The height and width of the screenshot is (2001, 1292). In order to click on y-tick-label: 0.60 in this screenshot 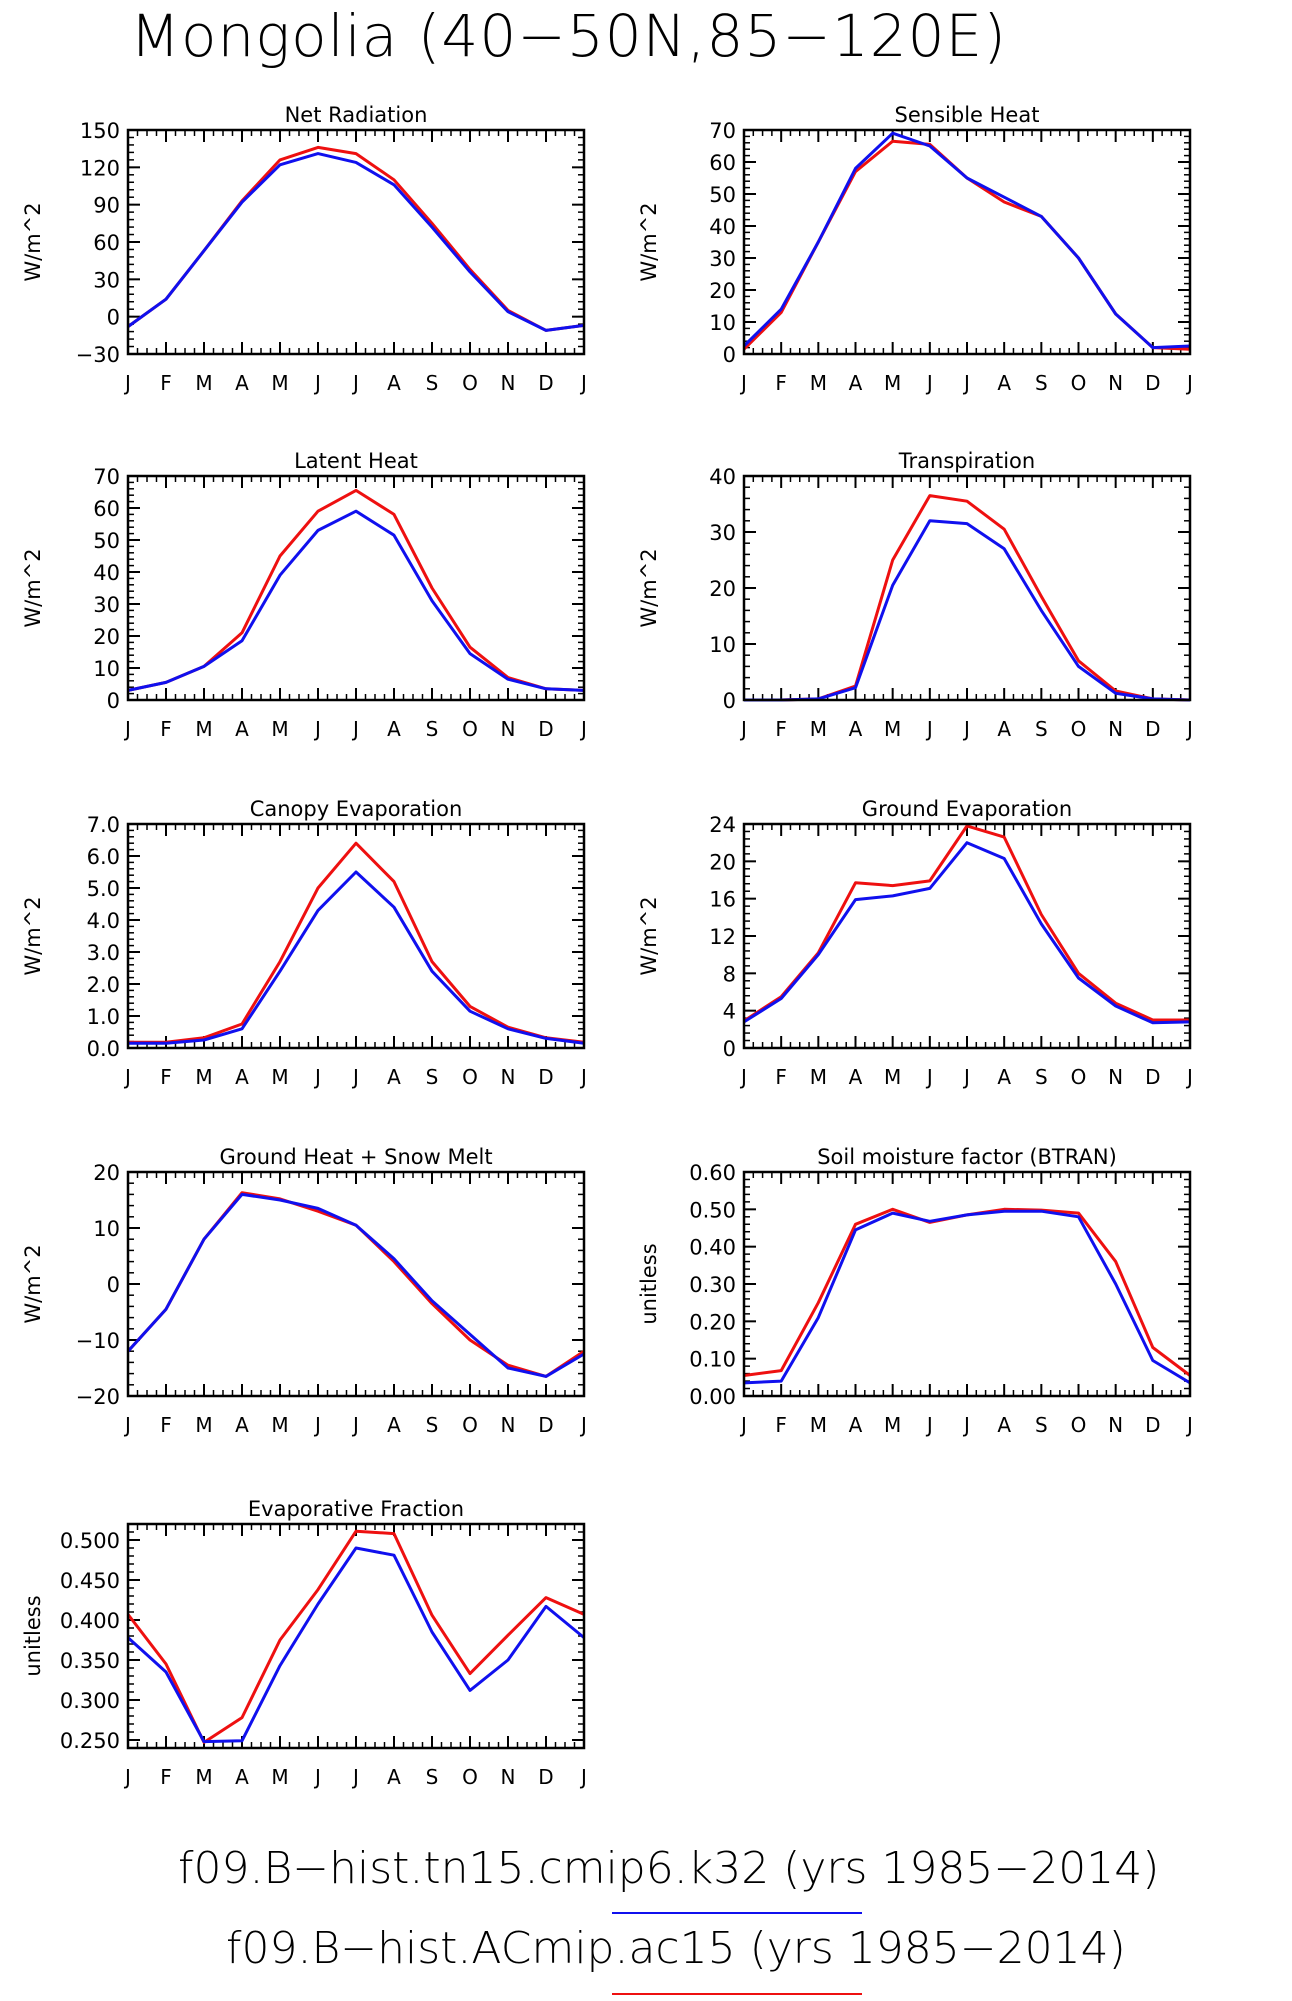, I will do `click(712, 1173)`.